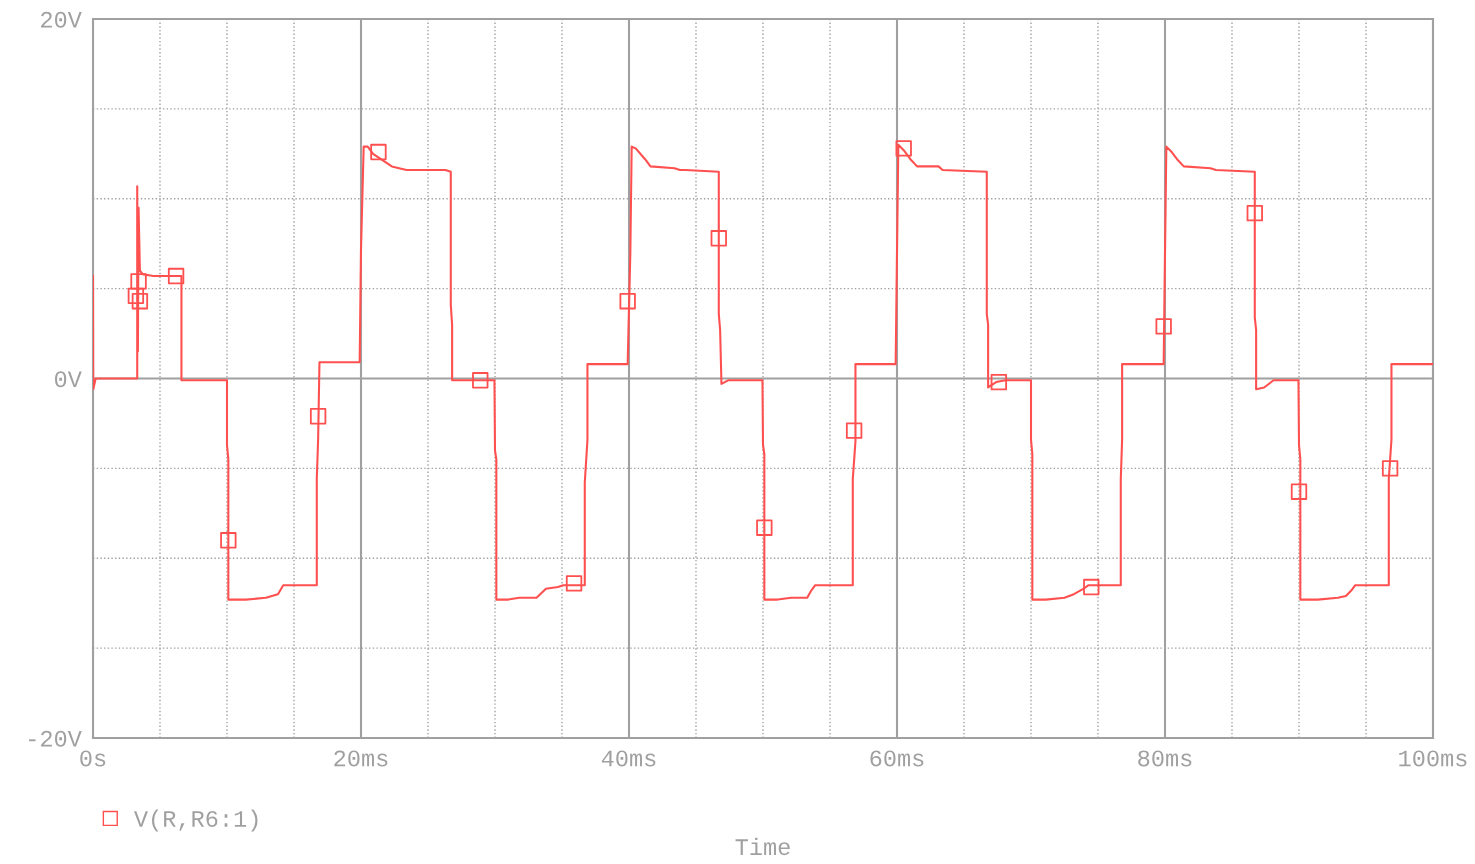 The image size is (1475, 864). I want to click on x-tick-label: 100ms, so click(1433, 758).